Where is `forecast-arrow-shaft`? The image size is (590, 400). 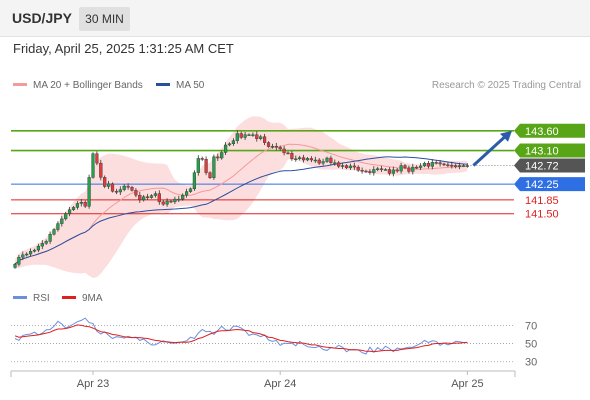 forecast-arrow-shaft is located at coordinates (490, 150).